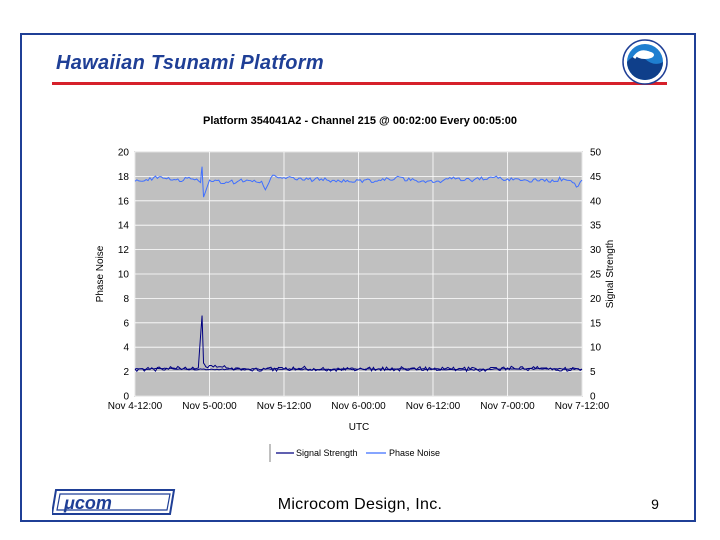 This screenshot has height=540, width=720. What do you see at coordinates (596, 348) in the screenshot?
I see `right-tick-label: 10` at bounding box center [596, 348].